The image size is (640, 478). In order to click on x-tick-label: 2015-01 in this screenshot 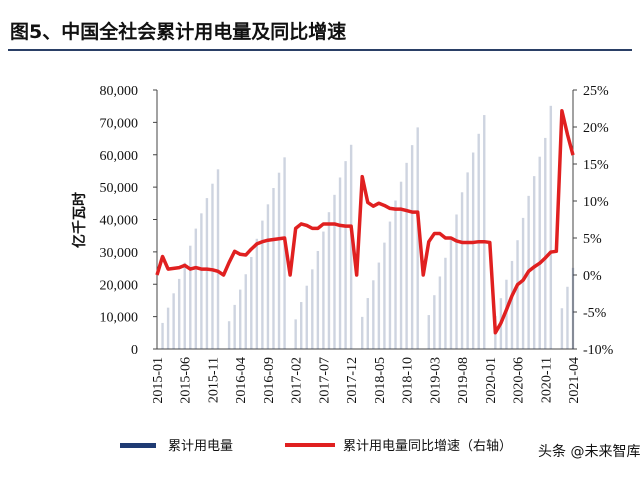, I will do `click(158, 380)`.